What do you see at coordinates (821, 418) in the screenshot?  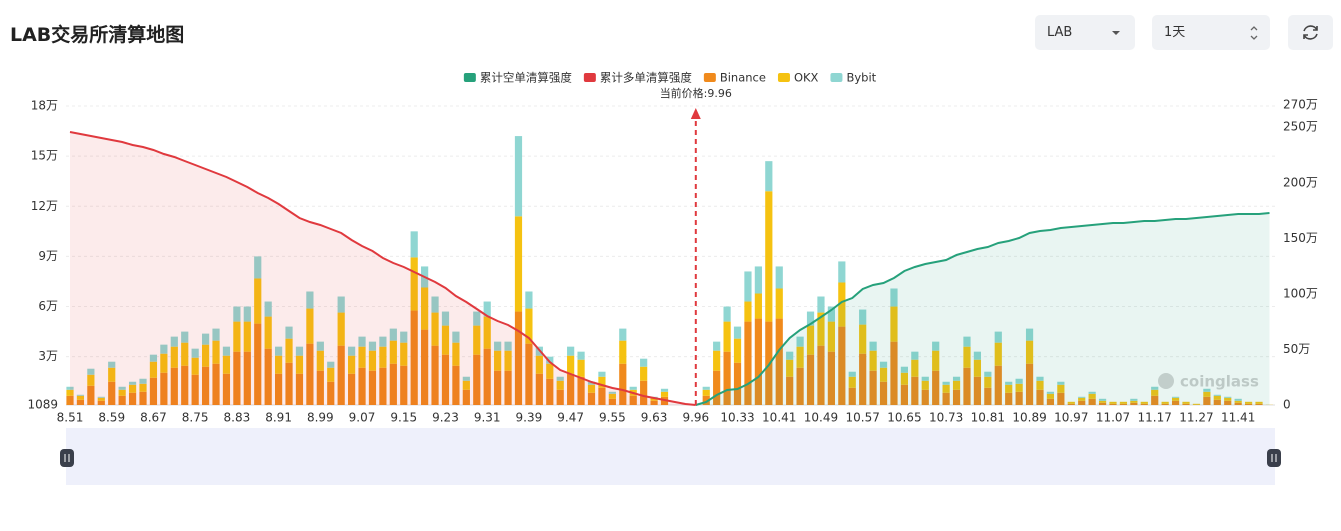 I see `x-tick-label: 10.49` at bounding box center [821, 418].